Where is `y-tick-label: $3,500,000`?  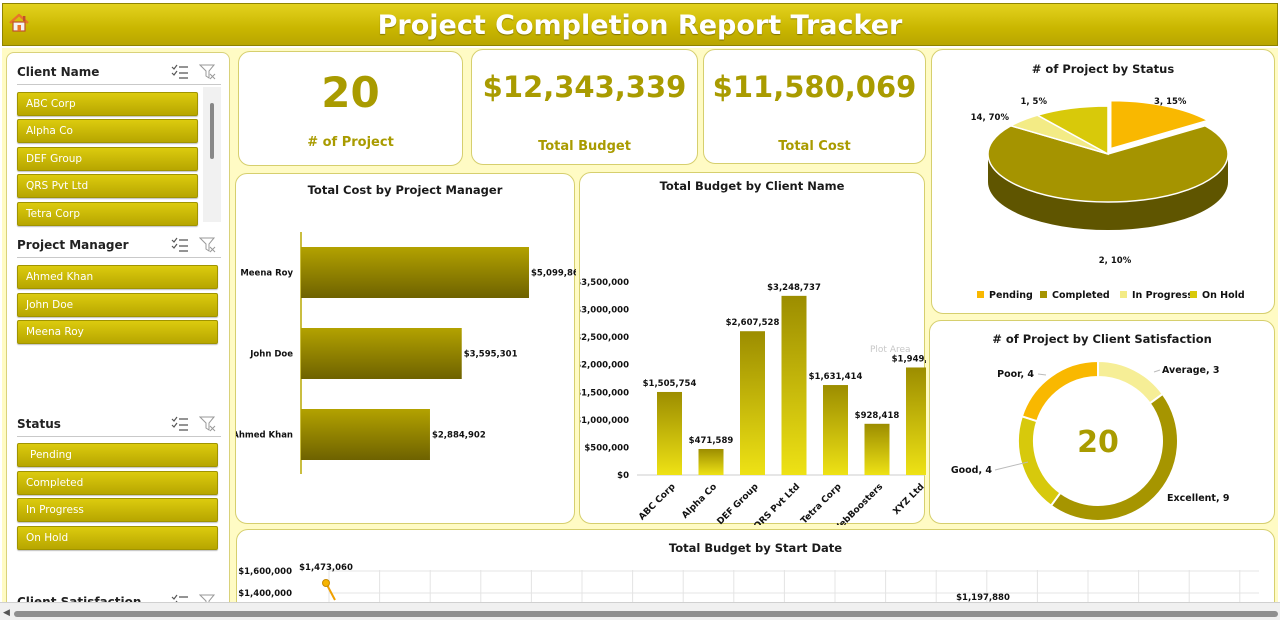 y-tick-label: $3,500,000 is located at coordinates (604, 283).